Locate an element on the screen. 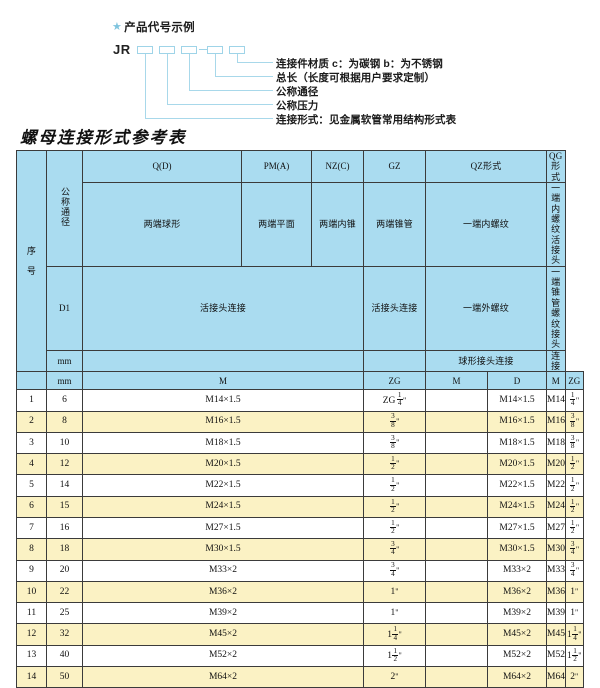 This screenshot has height=688, width=600. gz-zg-whole: 1 is located at coordinates (389, 656).